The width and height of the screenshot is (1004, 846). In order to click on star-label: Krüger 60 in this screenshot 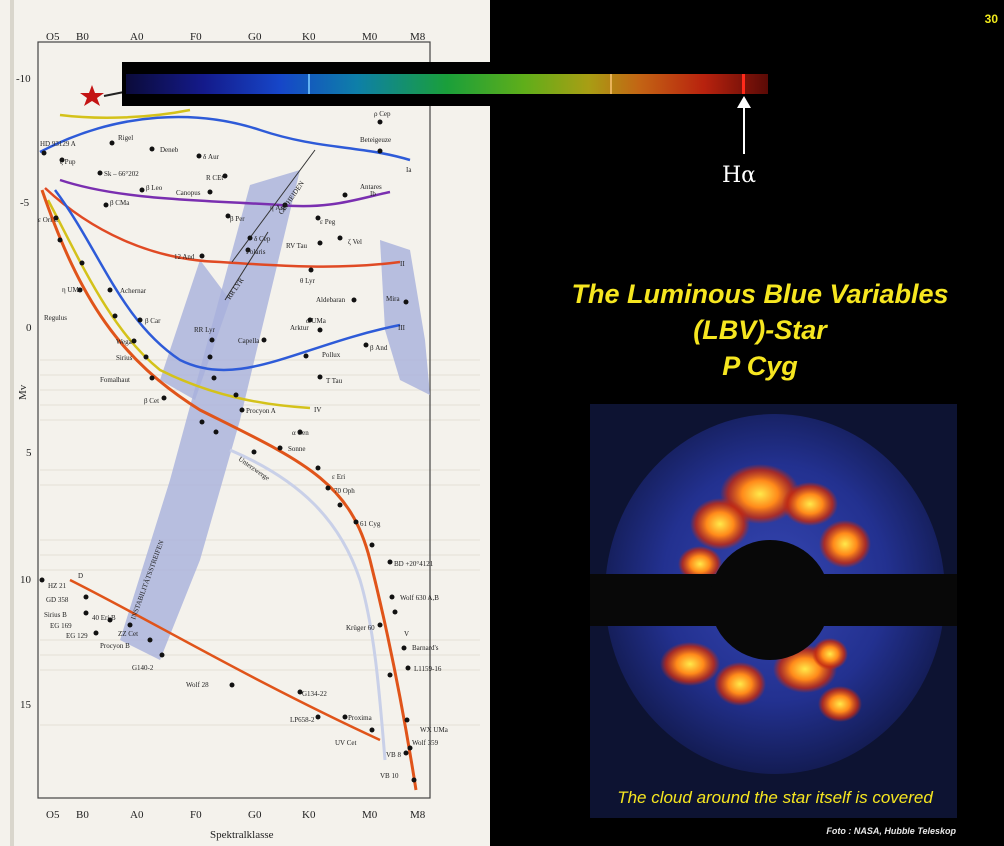, I will do `click(360, 628)`.